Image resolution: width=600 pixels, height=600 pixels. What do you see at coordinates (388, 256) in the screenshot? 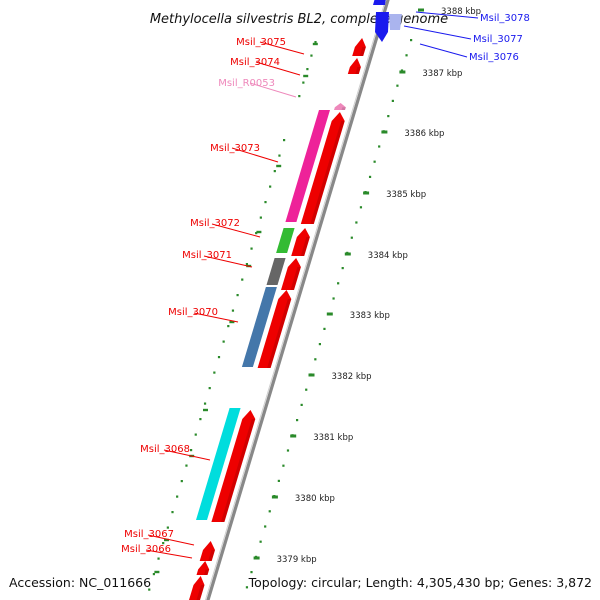
I see `scale-label: 3384 kbp` at bounding box center [388, 256].